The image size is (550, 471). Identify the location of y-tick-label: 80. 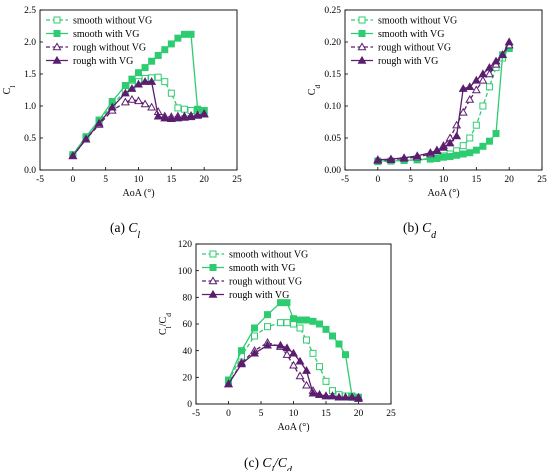
(188, 299).